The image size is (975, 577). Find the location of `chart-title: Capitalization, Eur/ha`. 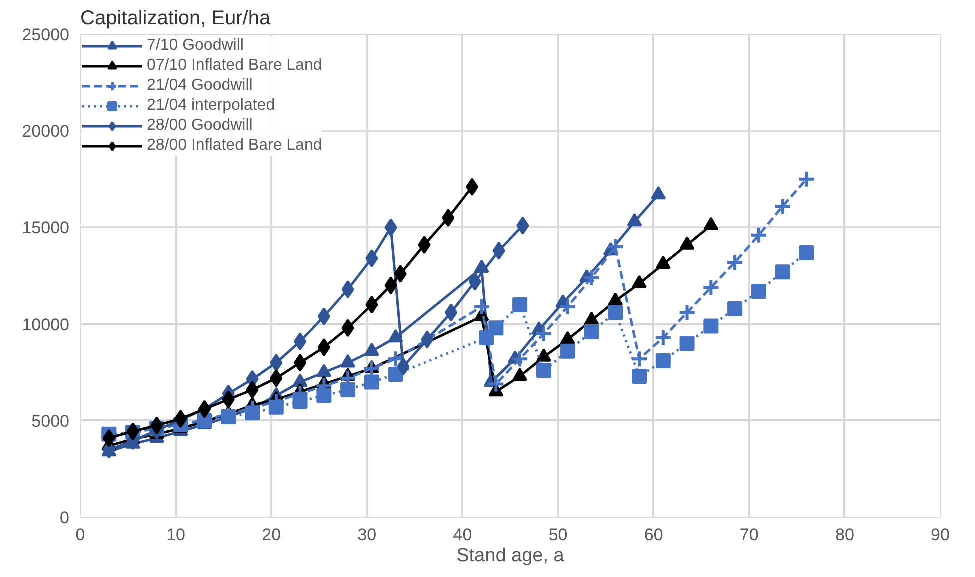

chart-title: Capitalization, Eur/ha is located at coordinates (176, 19).